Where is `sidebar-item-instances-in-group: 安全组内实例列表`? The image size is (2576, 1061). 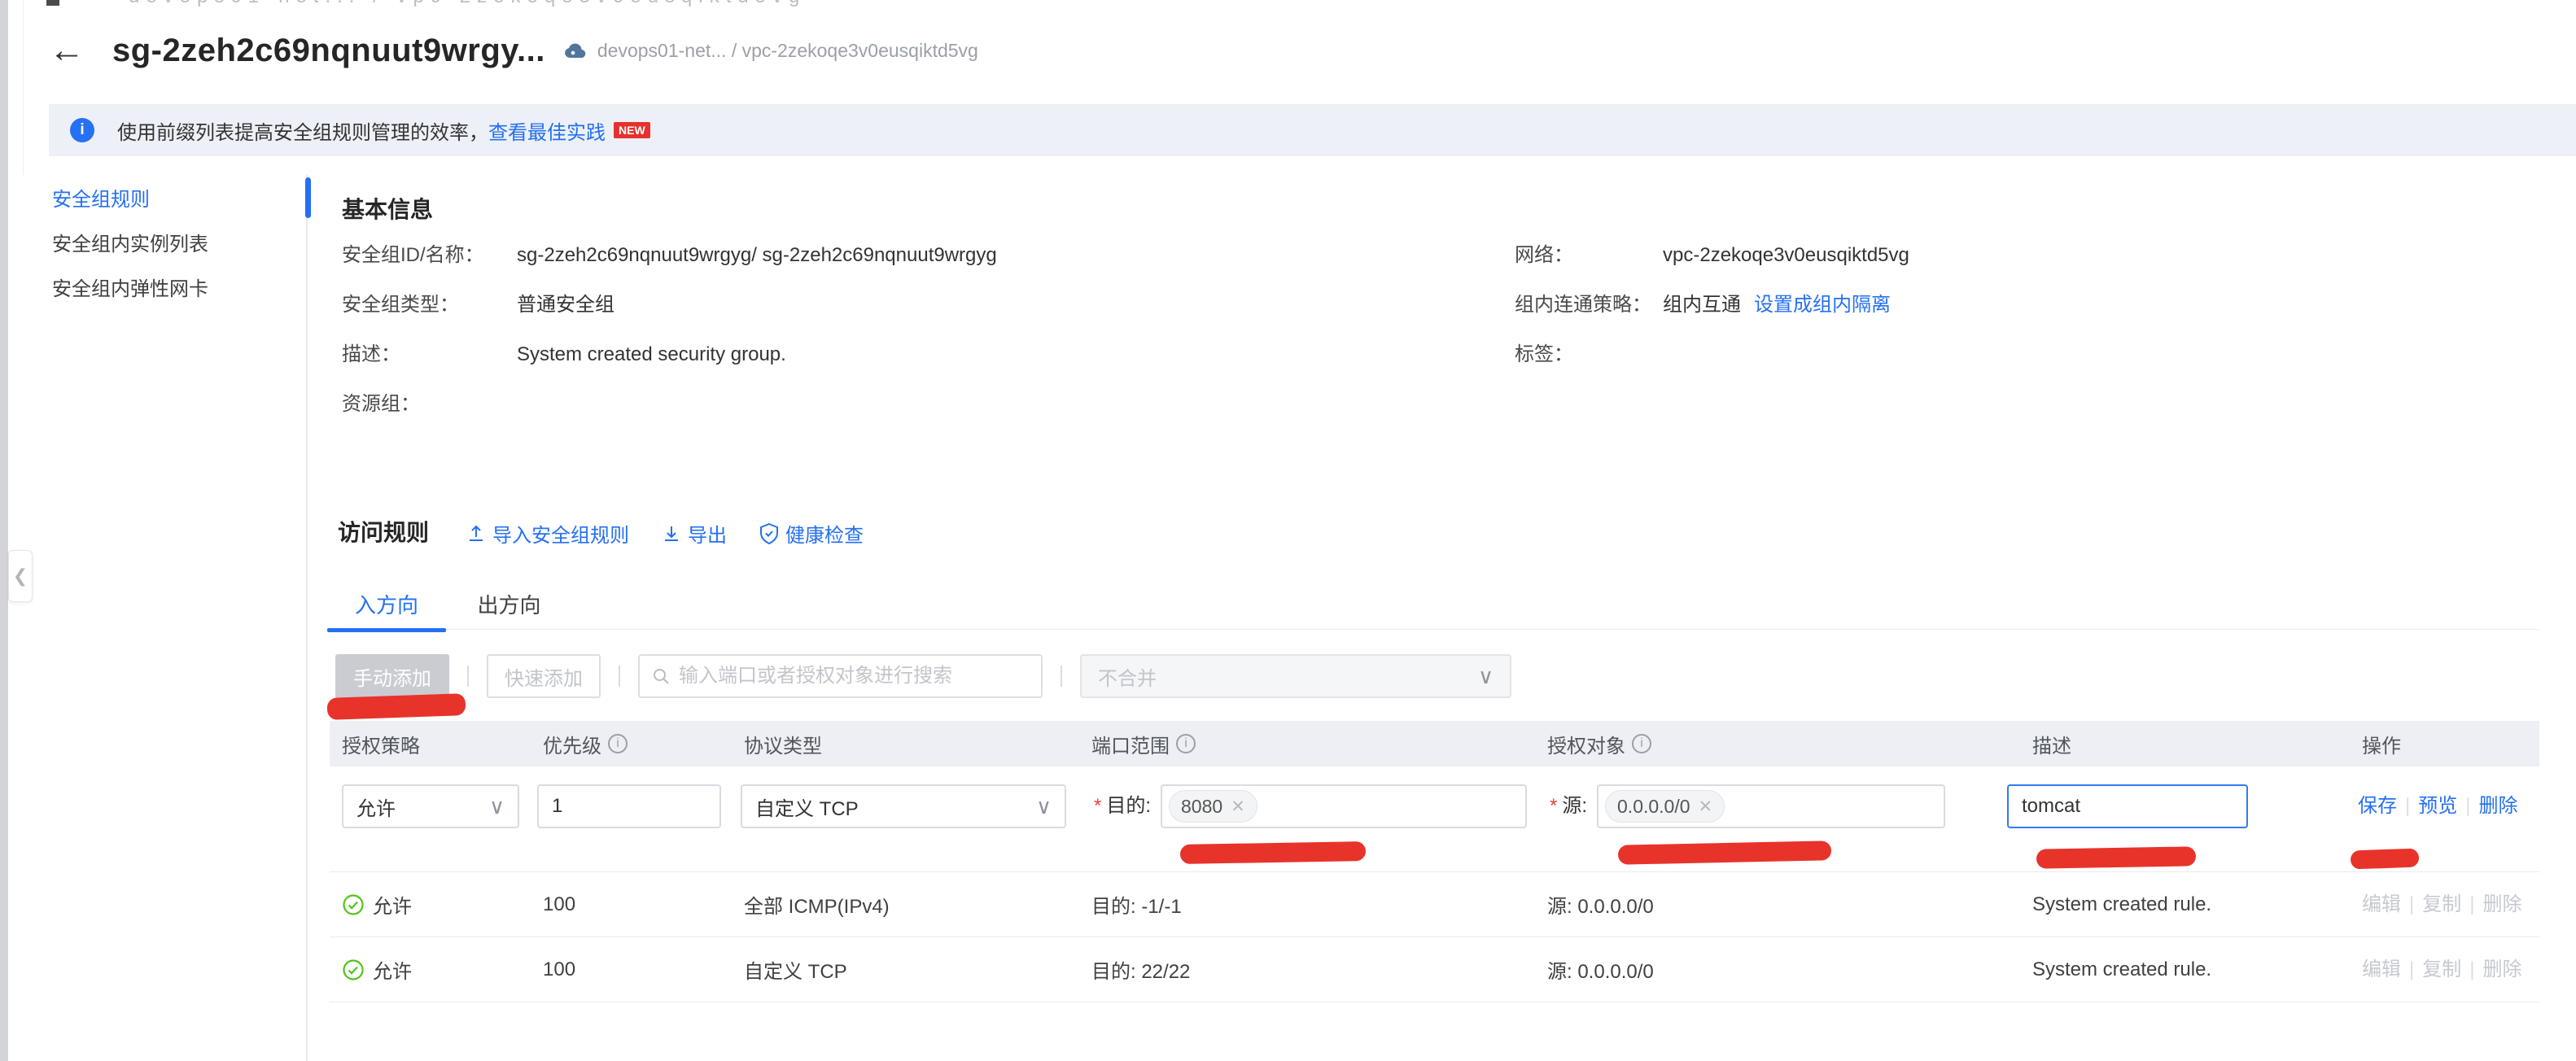 sidebar-item-instances-in-group: 安全组内实例列表 is located at coordinates (164, 242).